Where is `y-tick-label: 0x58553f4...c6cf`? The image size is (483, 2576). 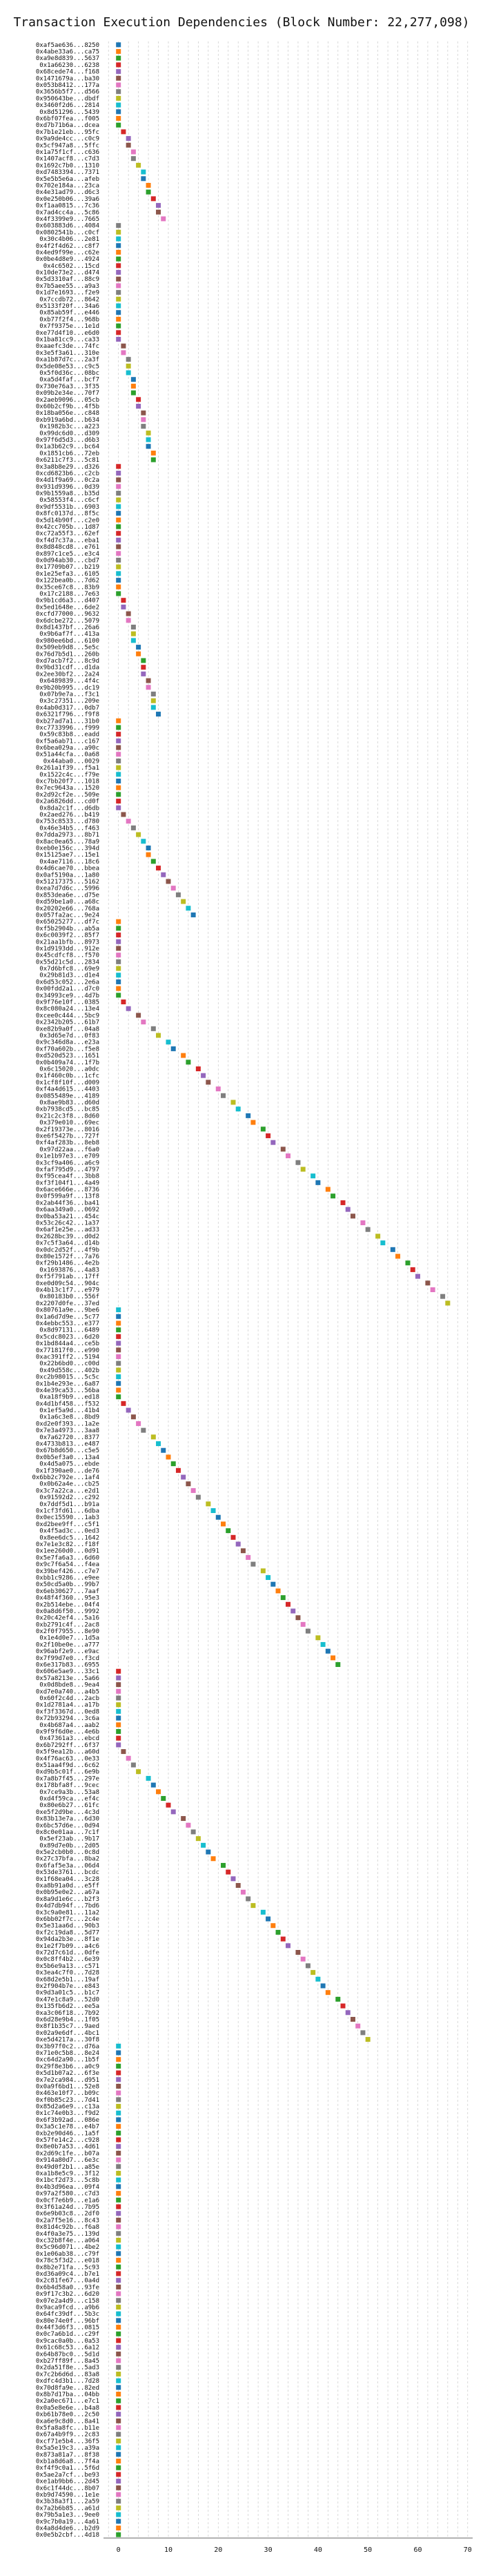 y-tick-label: 0x58553f4...c6cf is located at coordinates (69, 500).